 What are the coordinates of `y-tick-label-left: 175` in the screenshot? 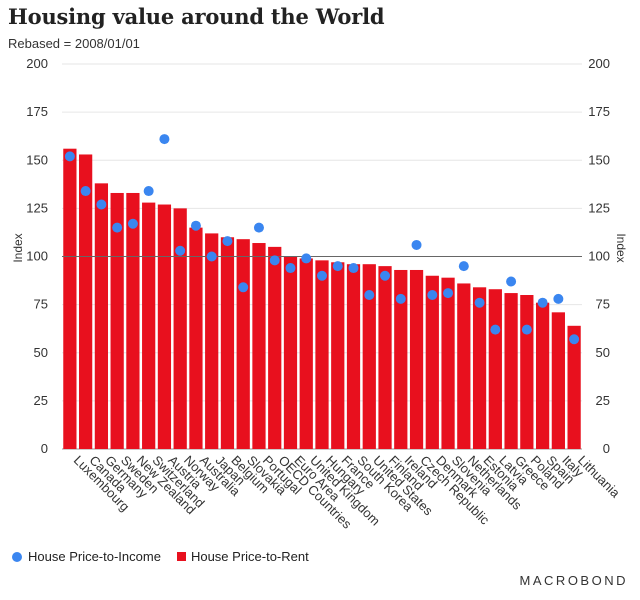 It's located at (37, 111).